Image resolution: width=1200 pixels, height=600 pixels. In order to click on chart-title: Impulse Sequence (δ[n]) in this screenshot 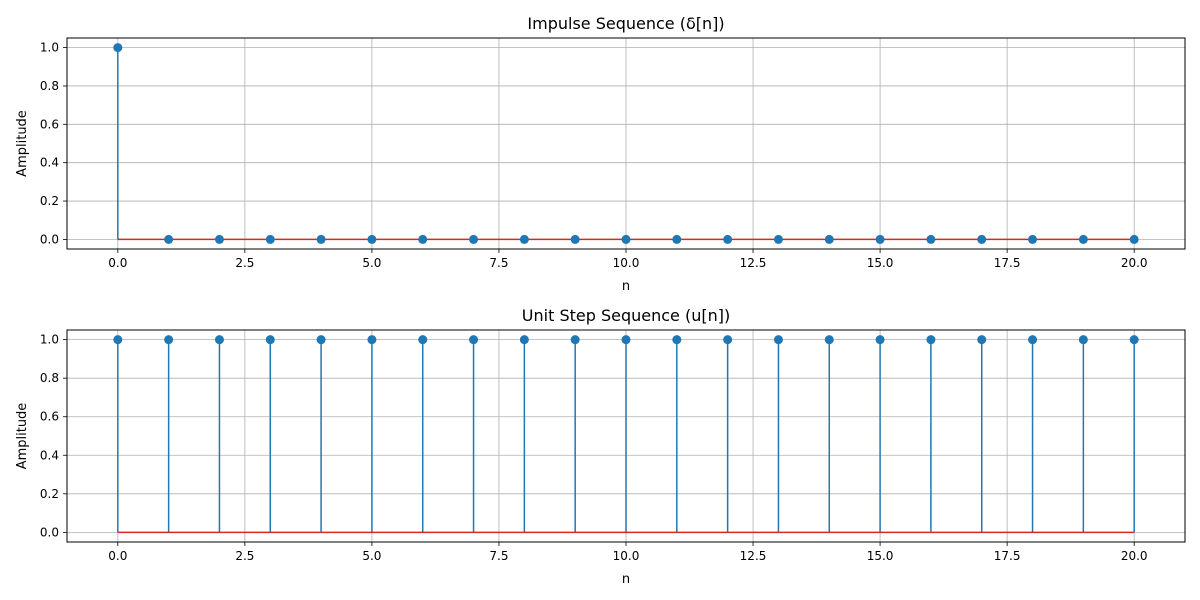, I will do `click(625, 23)`.